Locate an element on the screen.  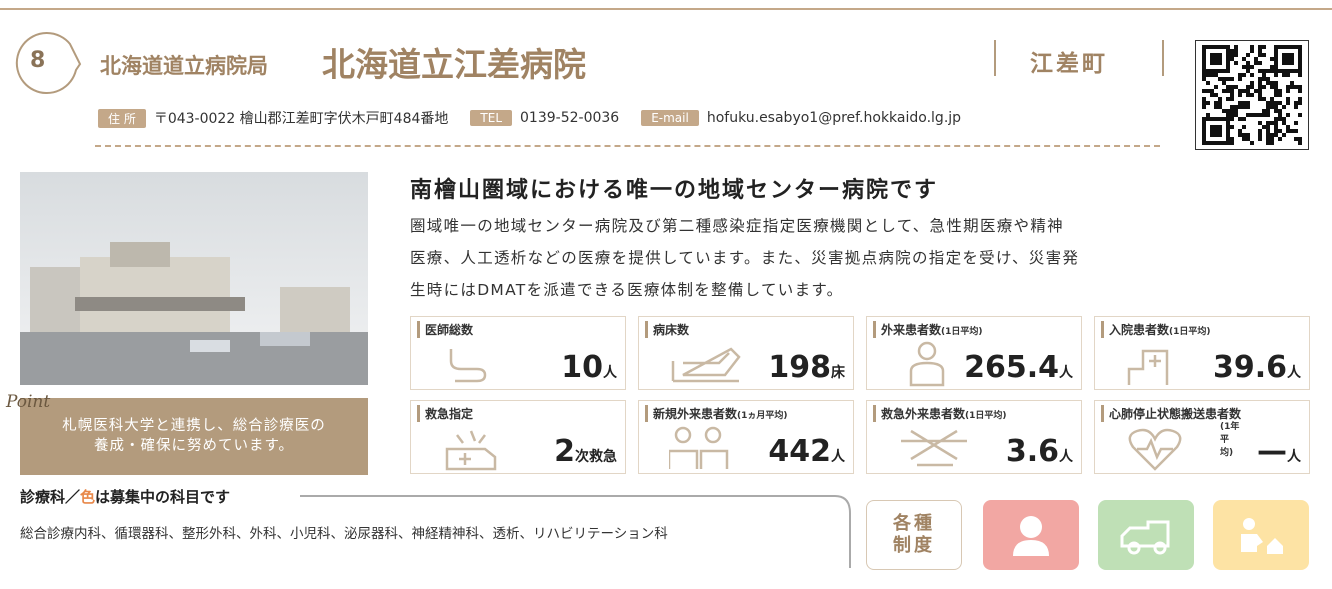
ambulance-button is located at coordinates (1146, 535).